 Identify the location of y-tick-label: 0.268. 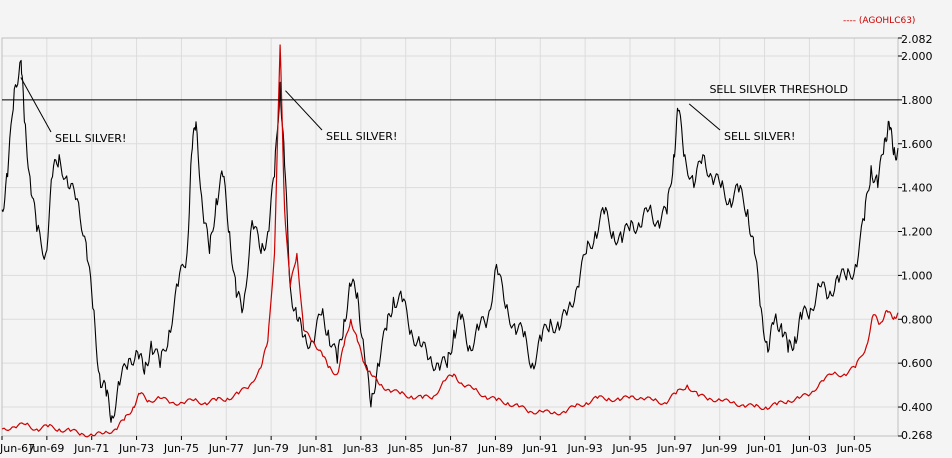
(917, 435).